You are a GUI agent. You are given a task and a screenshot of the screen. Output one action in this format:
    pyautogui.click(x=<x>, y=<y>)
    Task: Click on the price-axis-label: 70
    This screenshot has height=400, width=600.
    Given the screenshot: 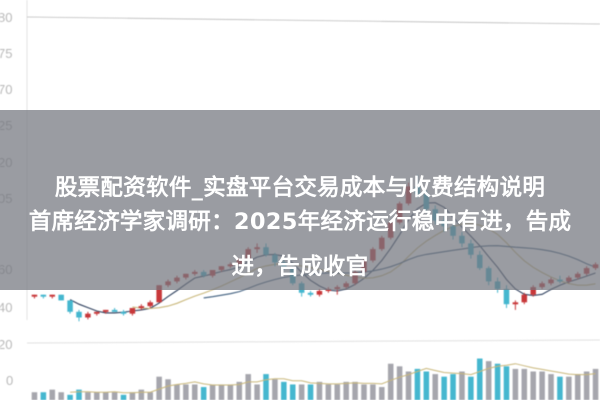 What is the action you would take?
    pyautogui.click(x=6, y=89)
    